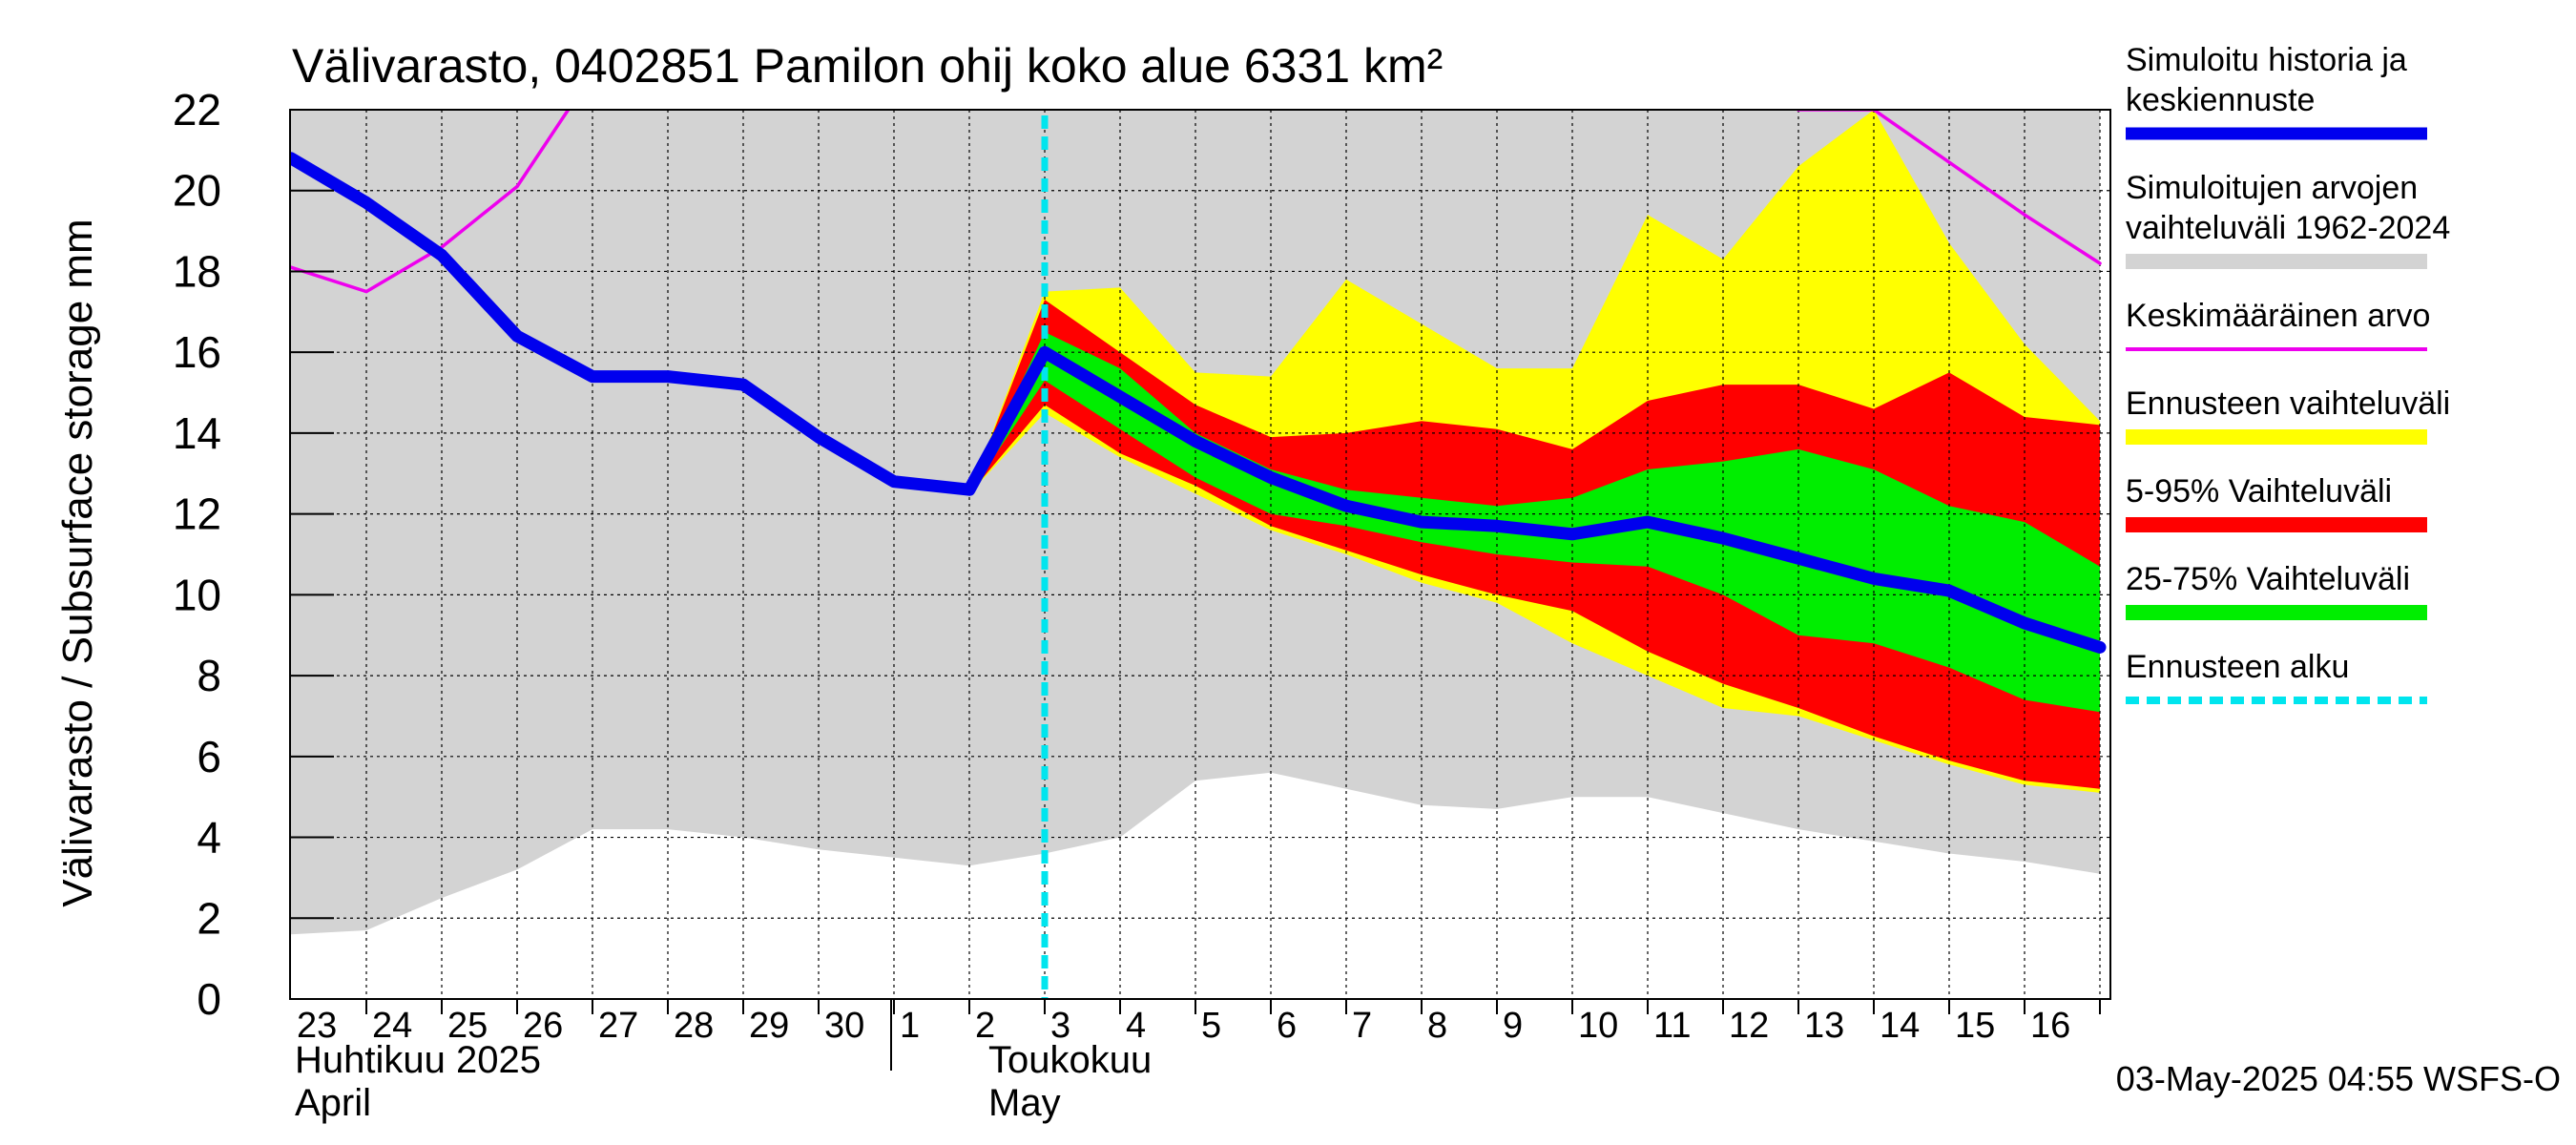  Describe the element at coordinates (209, 999) in the screenshot. I see `y-tick-label: 0` at that location.